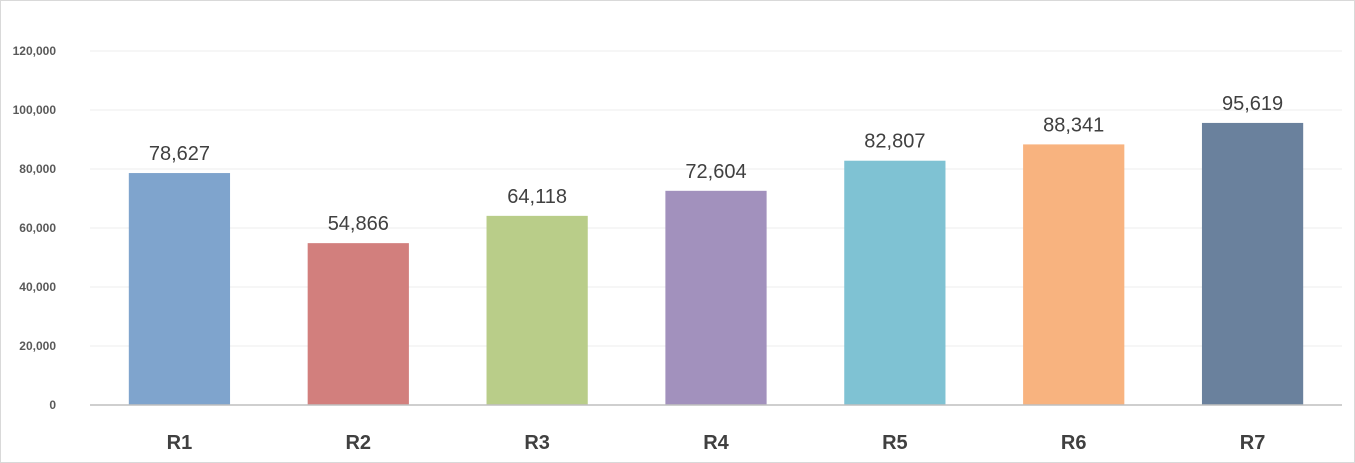  I want to click on y-axis-ticks: 0 20,000 40,000 60,000 80,000 100,000 120,000, so click(35, 228).